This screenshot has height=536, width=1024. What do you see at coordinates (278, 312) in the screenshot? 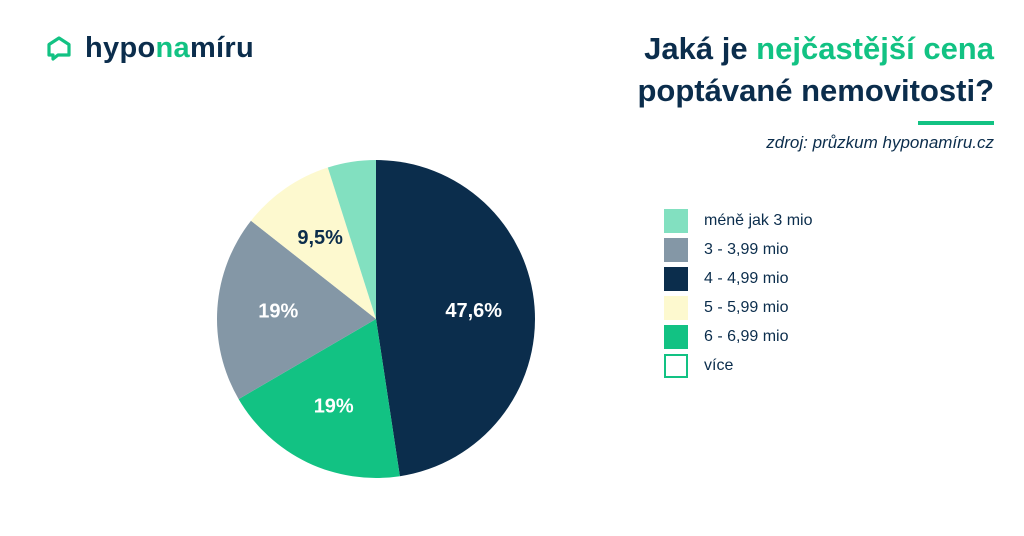
I see `pie-label-2: 19%` at bounding box center [278, 312].